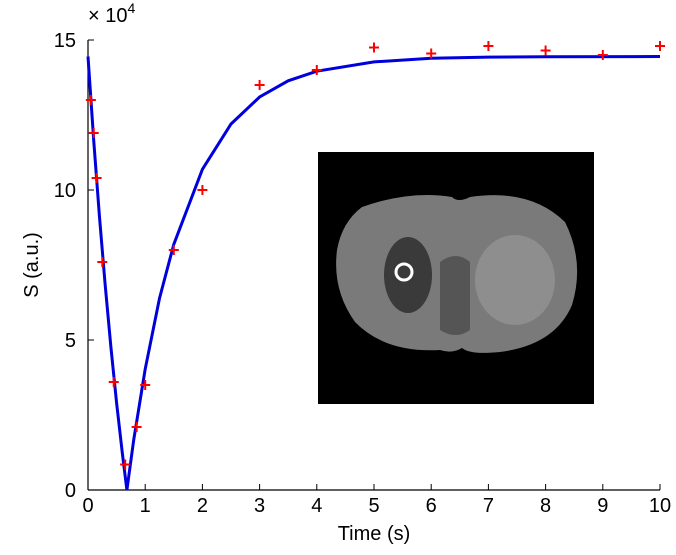 The image size is (676, 555). Describe the element at coordinates (87, 506) in the screenshot. I see `x-tick-label: 0` at that location.